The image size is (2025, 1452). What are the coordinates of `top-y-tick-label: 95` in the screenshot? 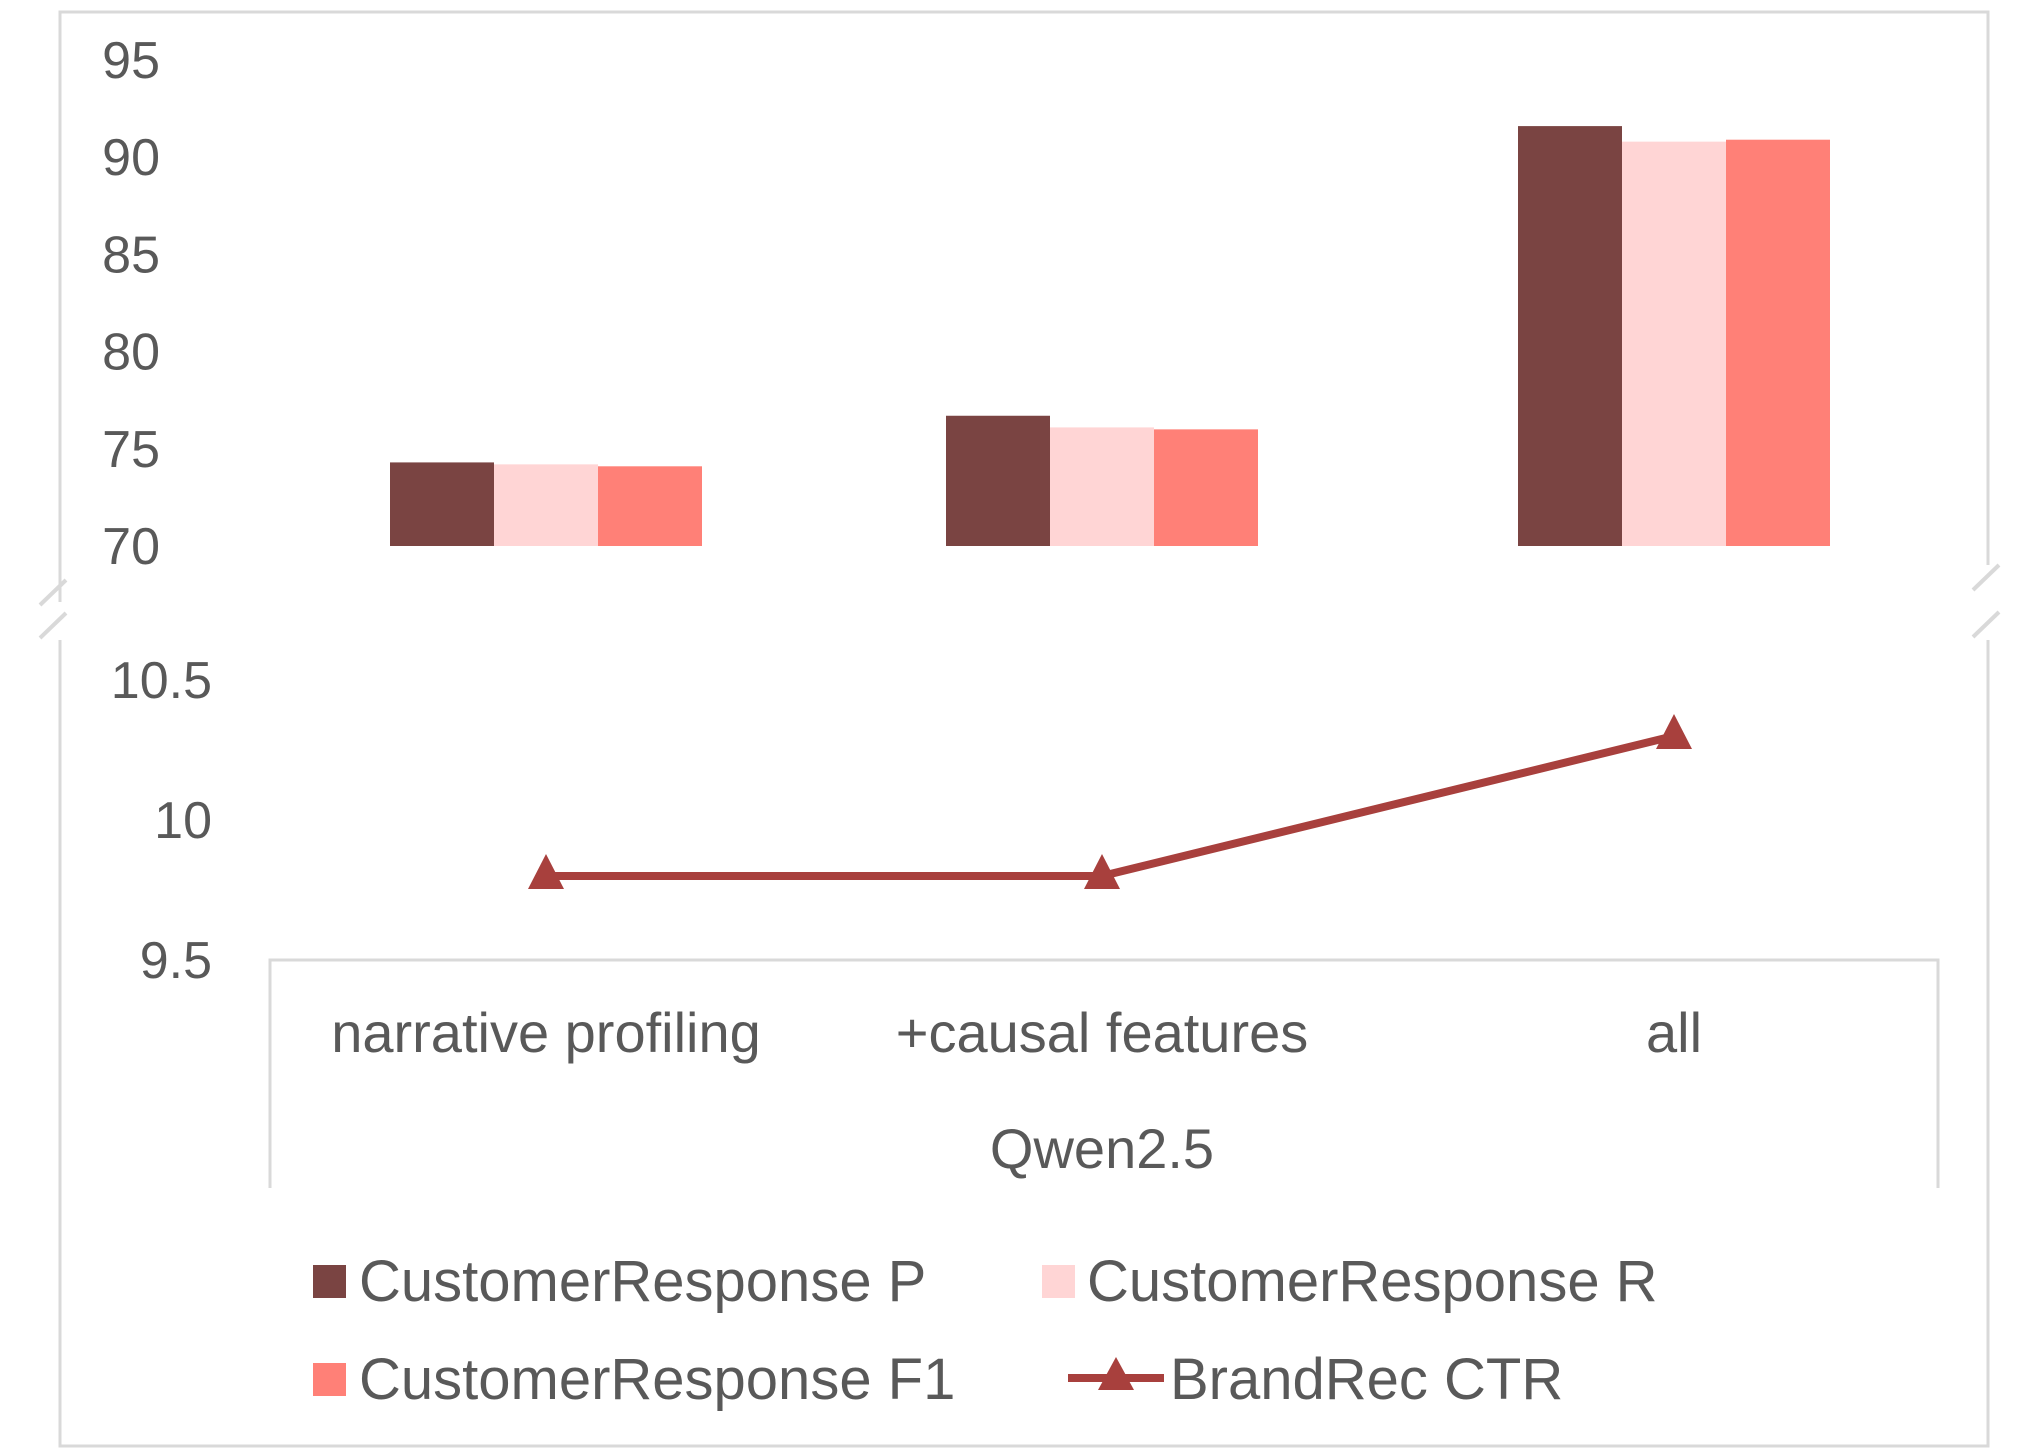 It's located at (131, 61).